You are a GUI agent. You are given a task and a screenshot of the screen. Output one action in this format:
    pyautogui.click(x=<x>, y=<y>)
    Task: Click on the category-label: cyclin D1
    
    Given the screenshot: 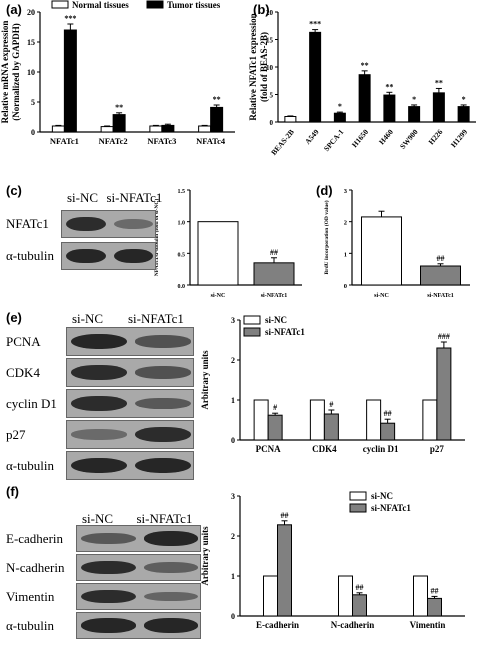 What is the action you would take?
    pyautogui.click(x=381, y=449)
    